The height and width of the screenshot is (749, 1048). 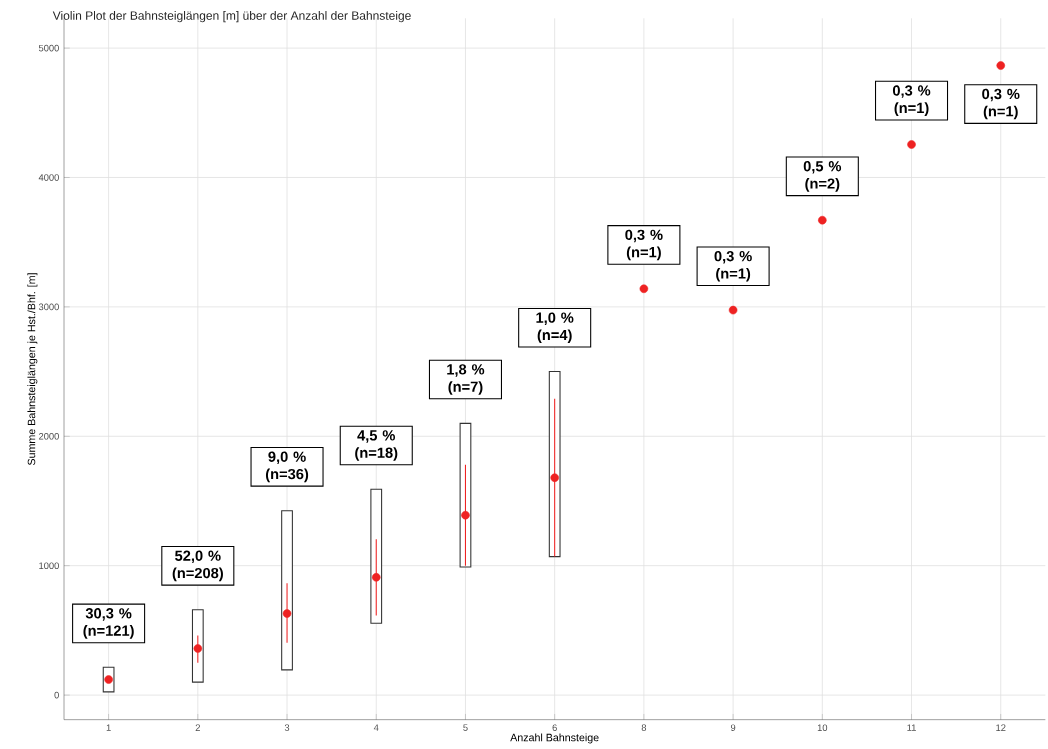 I want to click on y-tick-label: 1000, so click(x=49, y=565).